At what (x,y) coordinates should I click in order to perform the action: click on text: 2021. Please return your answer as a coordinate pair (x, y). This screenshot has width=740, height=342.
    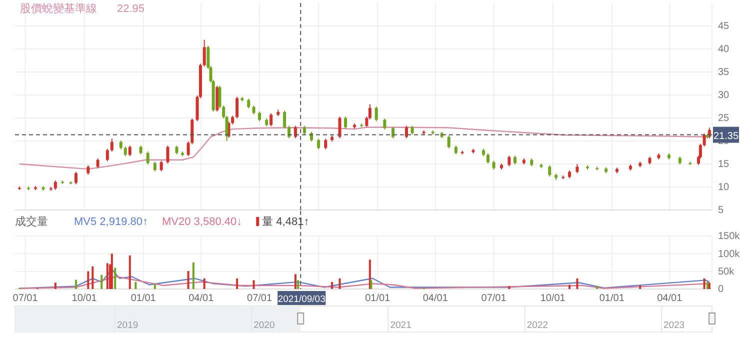
    Looking at the image, I should click on (401, 325).